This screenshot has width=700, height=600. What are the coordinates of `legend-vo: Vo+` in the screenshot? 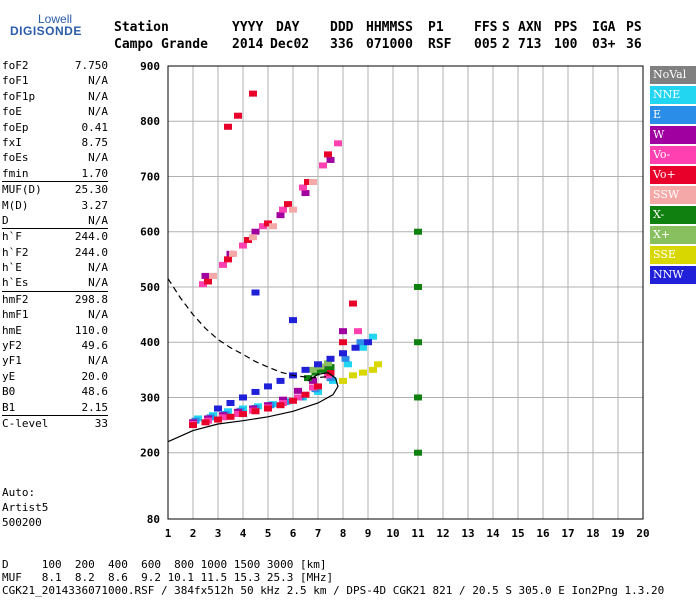 It's located at (673, 175).